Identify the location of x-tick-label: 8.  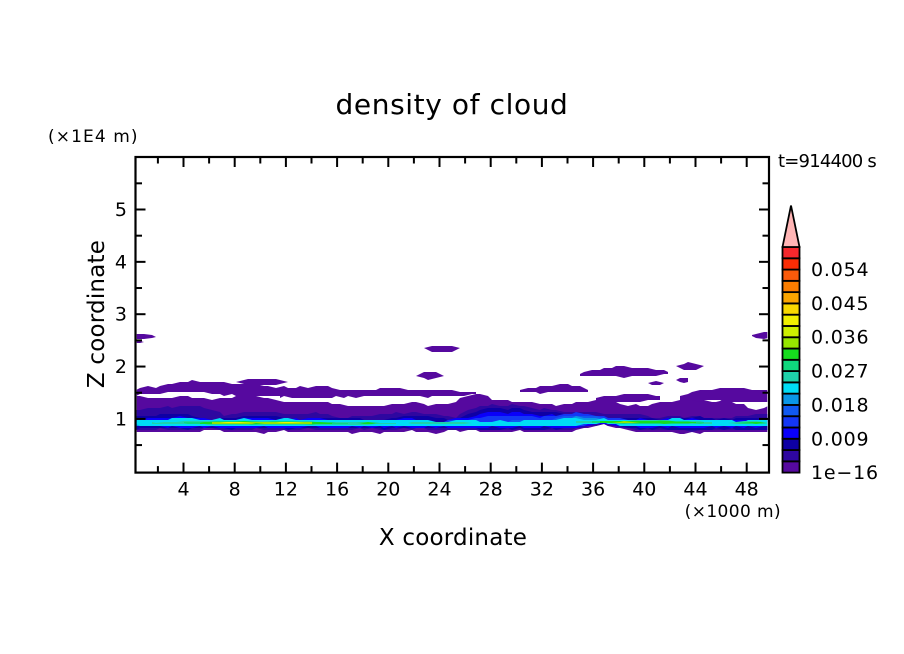
(235, 490).